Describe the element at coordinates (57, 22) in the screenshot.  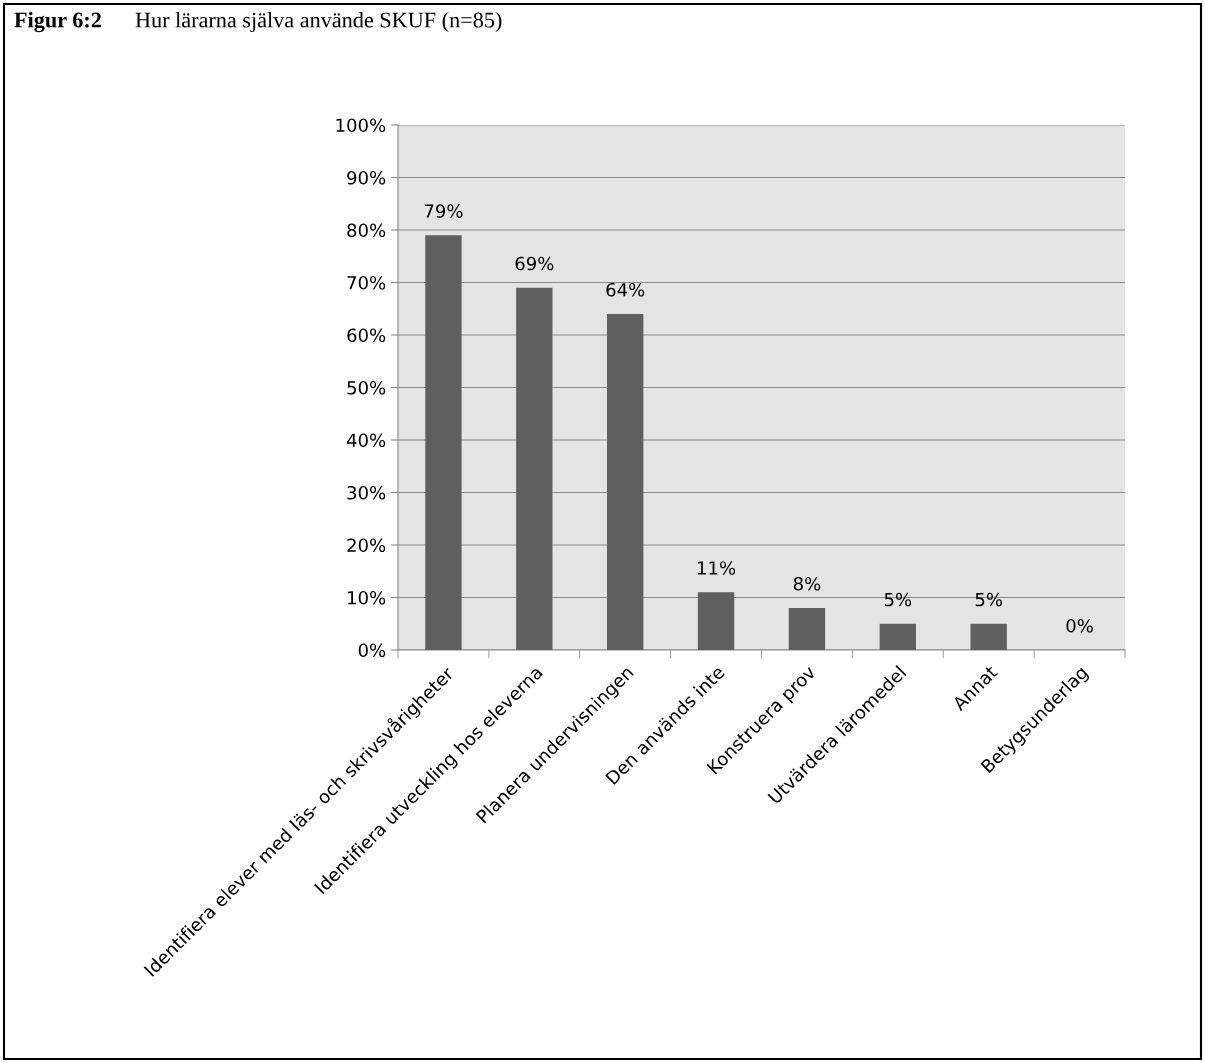
I see `text: Figur 6:2` at that location.